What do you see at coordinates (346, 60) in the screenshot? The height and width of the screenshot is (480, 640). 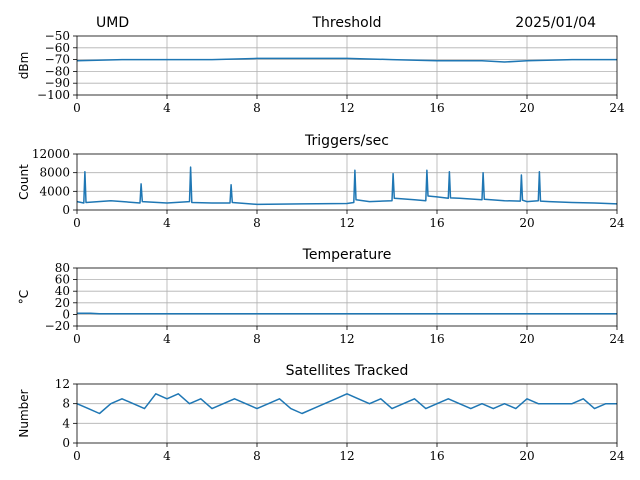 I see `threshold-series-line` at bounding box center [346, 60].